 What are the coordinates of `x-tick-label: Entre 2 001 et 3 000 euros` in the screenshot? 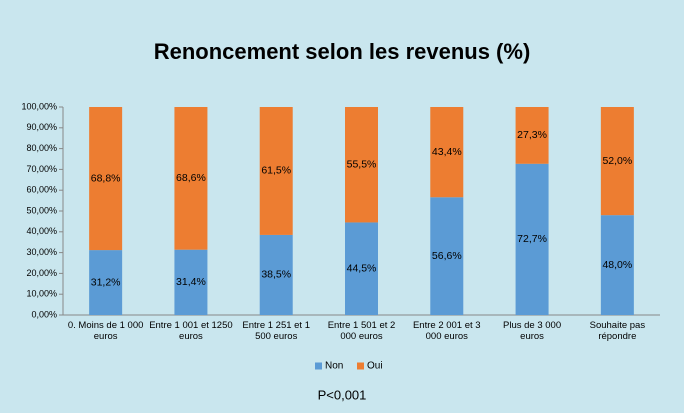 It's located at (446, 331).